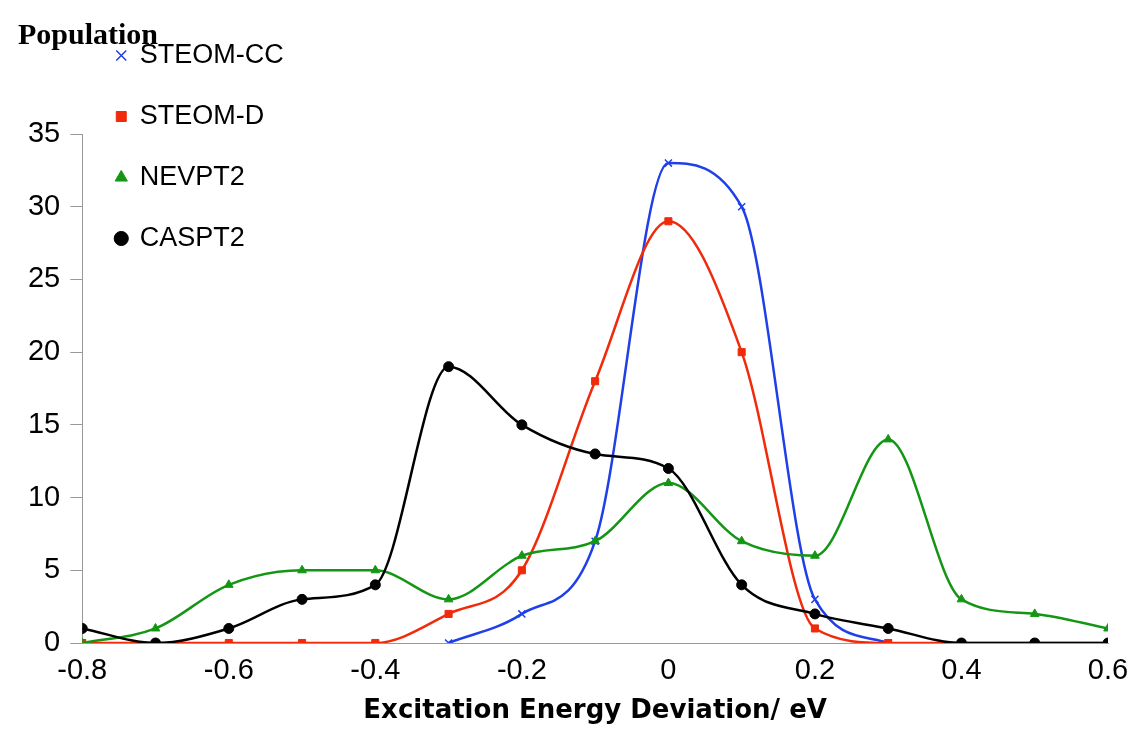 The height and width of the screenshot is (744, 1146). What do you see at coordinates (44, 132) in the screenshot?
I see `y-tick-label: 35` at bounding box center [44, 132].